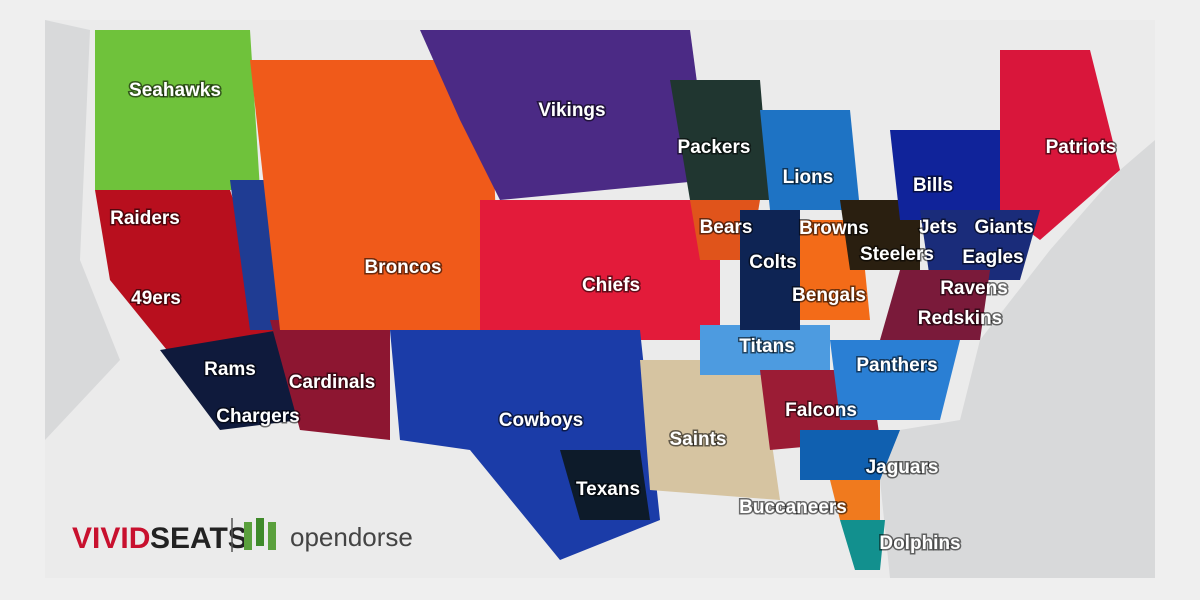 Image resolution: width=1200 pixels, height=600 pixels. I want to click on team-label: Chiefs, so click(611, 285).